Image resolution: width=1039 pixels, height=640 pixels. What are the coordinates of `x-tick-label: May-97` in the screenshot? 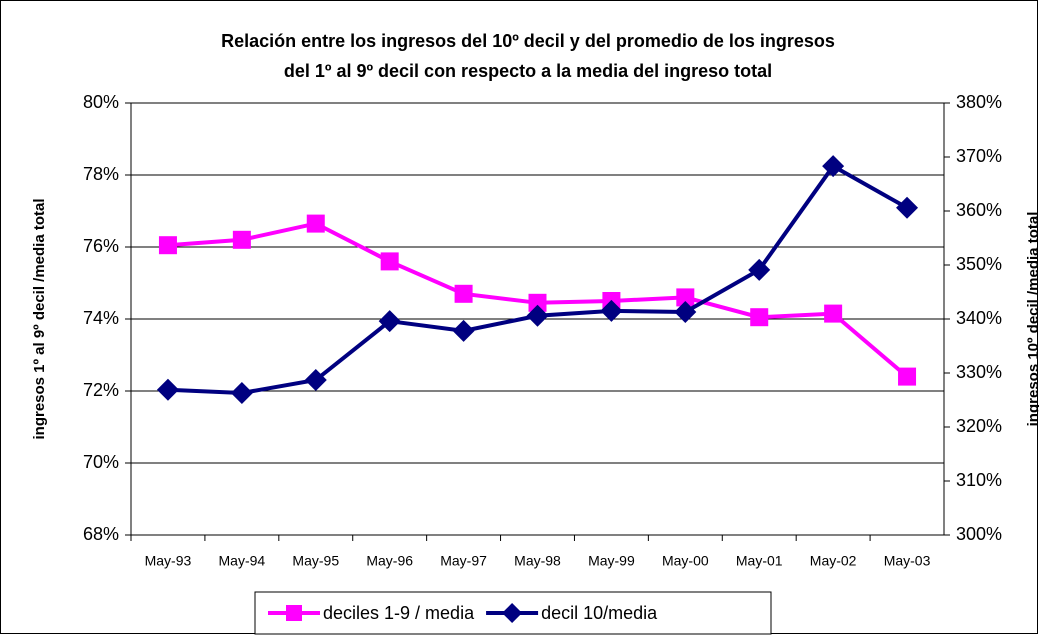 It's located at (463, 561).